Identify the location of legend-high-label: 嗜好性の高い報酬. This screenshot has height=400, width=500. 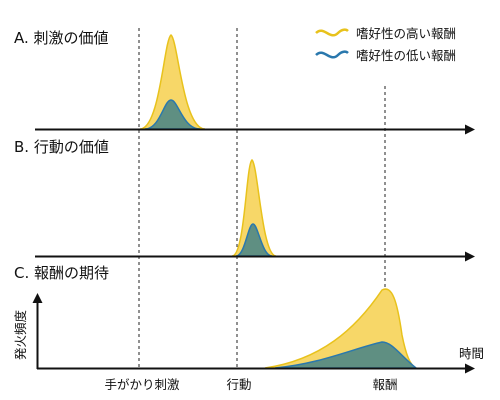
(406, 33).